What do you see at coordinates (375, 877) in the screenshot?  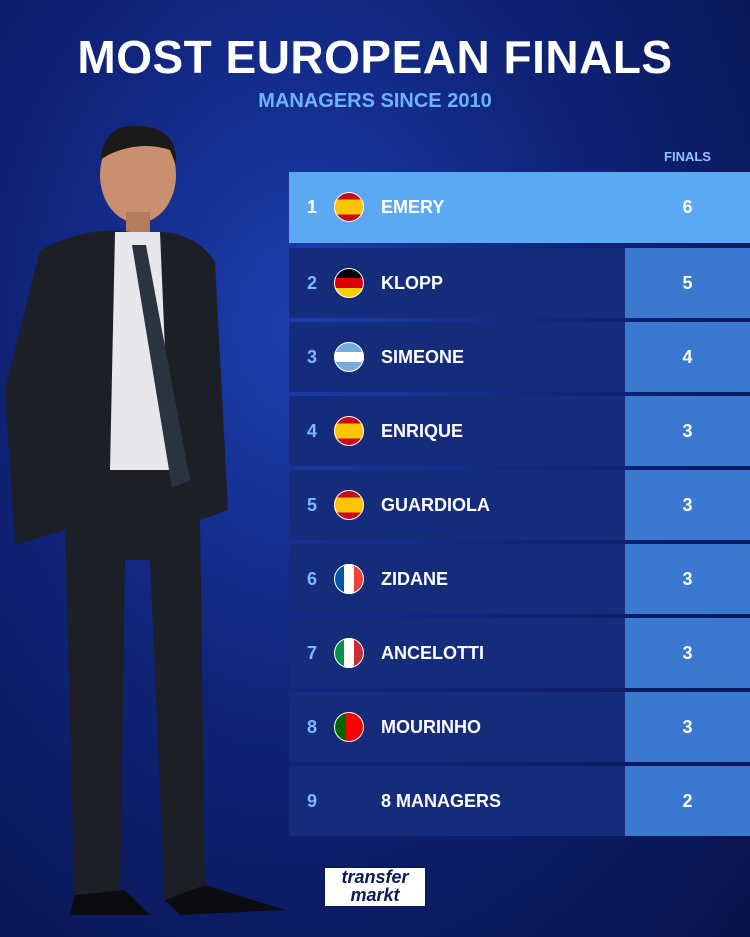 I see `logo-text: transfer` at bounding box center [375, 877].